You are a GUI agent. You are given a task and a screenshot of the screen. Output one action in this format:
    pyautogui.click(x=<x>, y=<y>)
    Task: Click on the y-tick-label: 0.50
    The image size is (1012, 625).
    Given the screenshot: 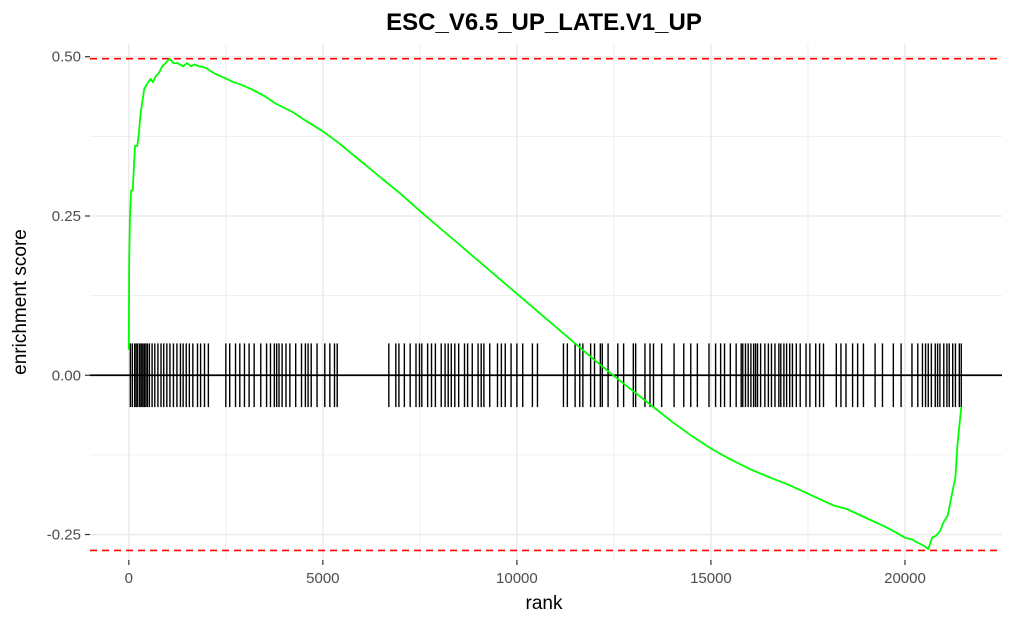 What is the action you would take?
    pyautogui.click(x=66, y=57)
    